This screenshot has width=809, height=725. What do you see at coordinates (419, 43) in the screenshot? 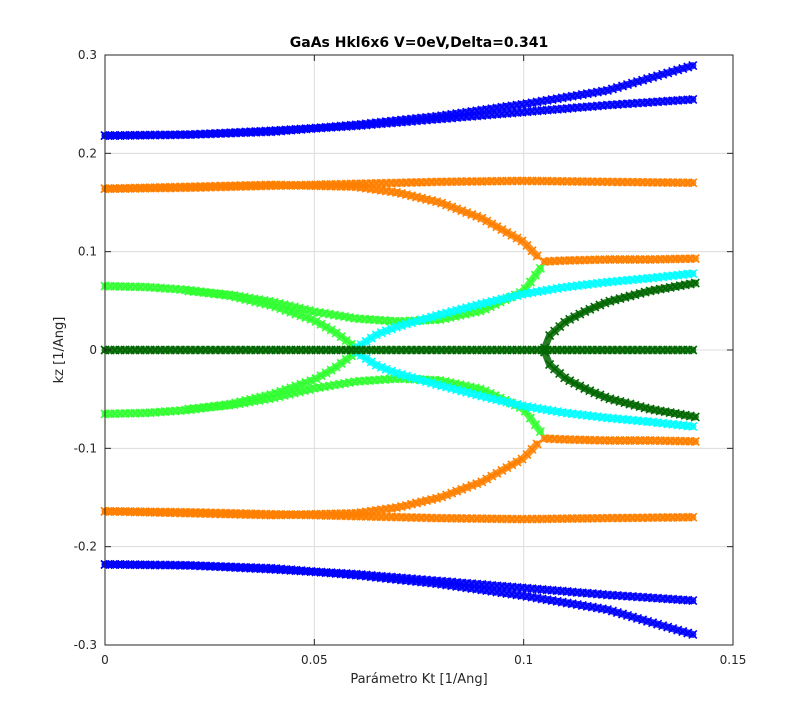
I see `chart-title: GaAs Hkl6x6 V=0eV,Delta=0.341` at bounding box center [419, 43].